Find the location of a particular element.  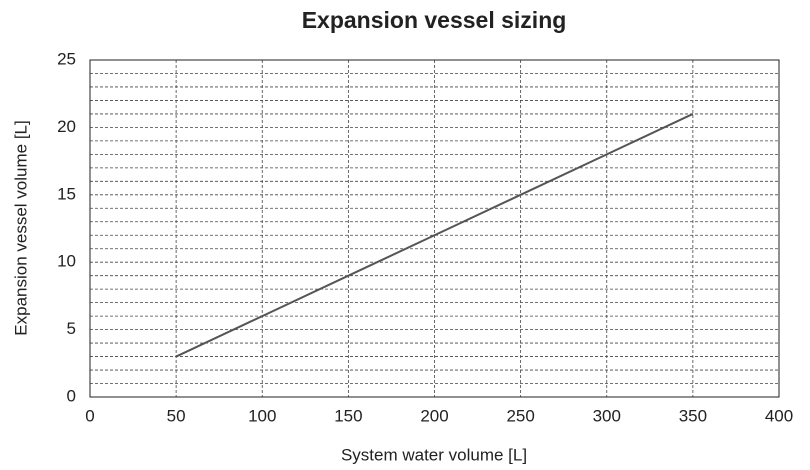

y-axis-label: Expansion vessel volume [L] is located at coordinates (20, 227).